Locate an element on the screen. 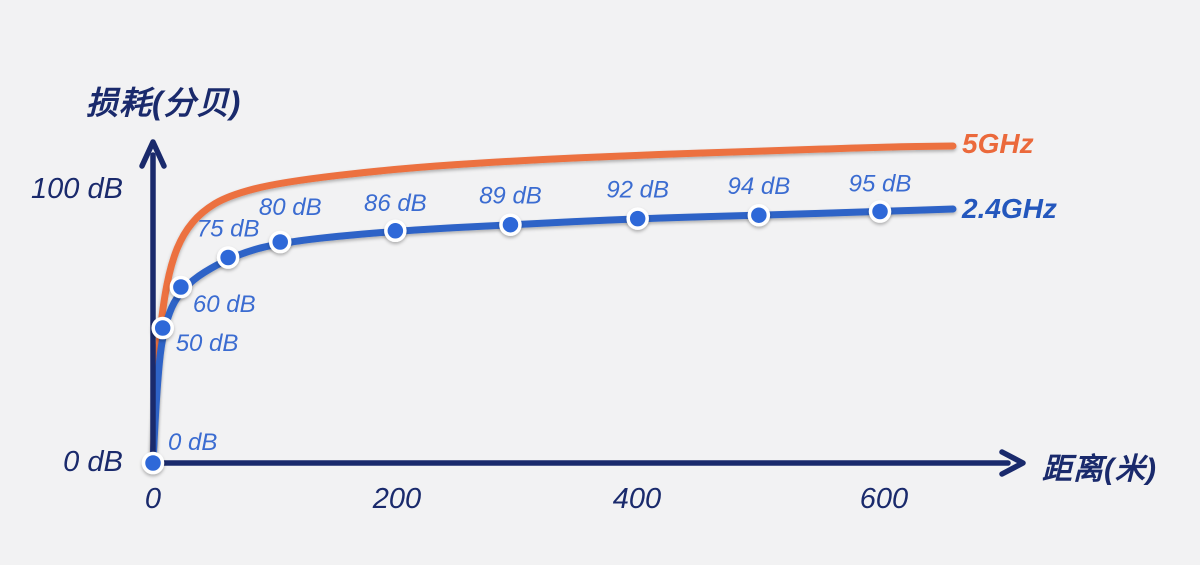  legend-5ghz: 5GHz is located at coordinates (998, 143).